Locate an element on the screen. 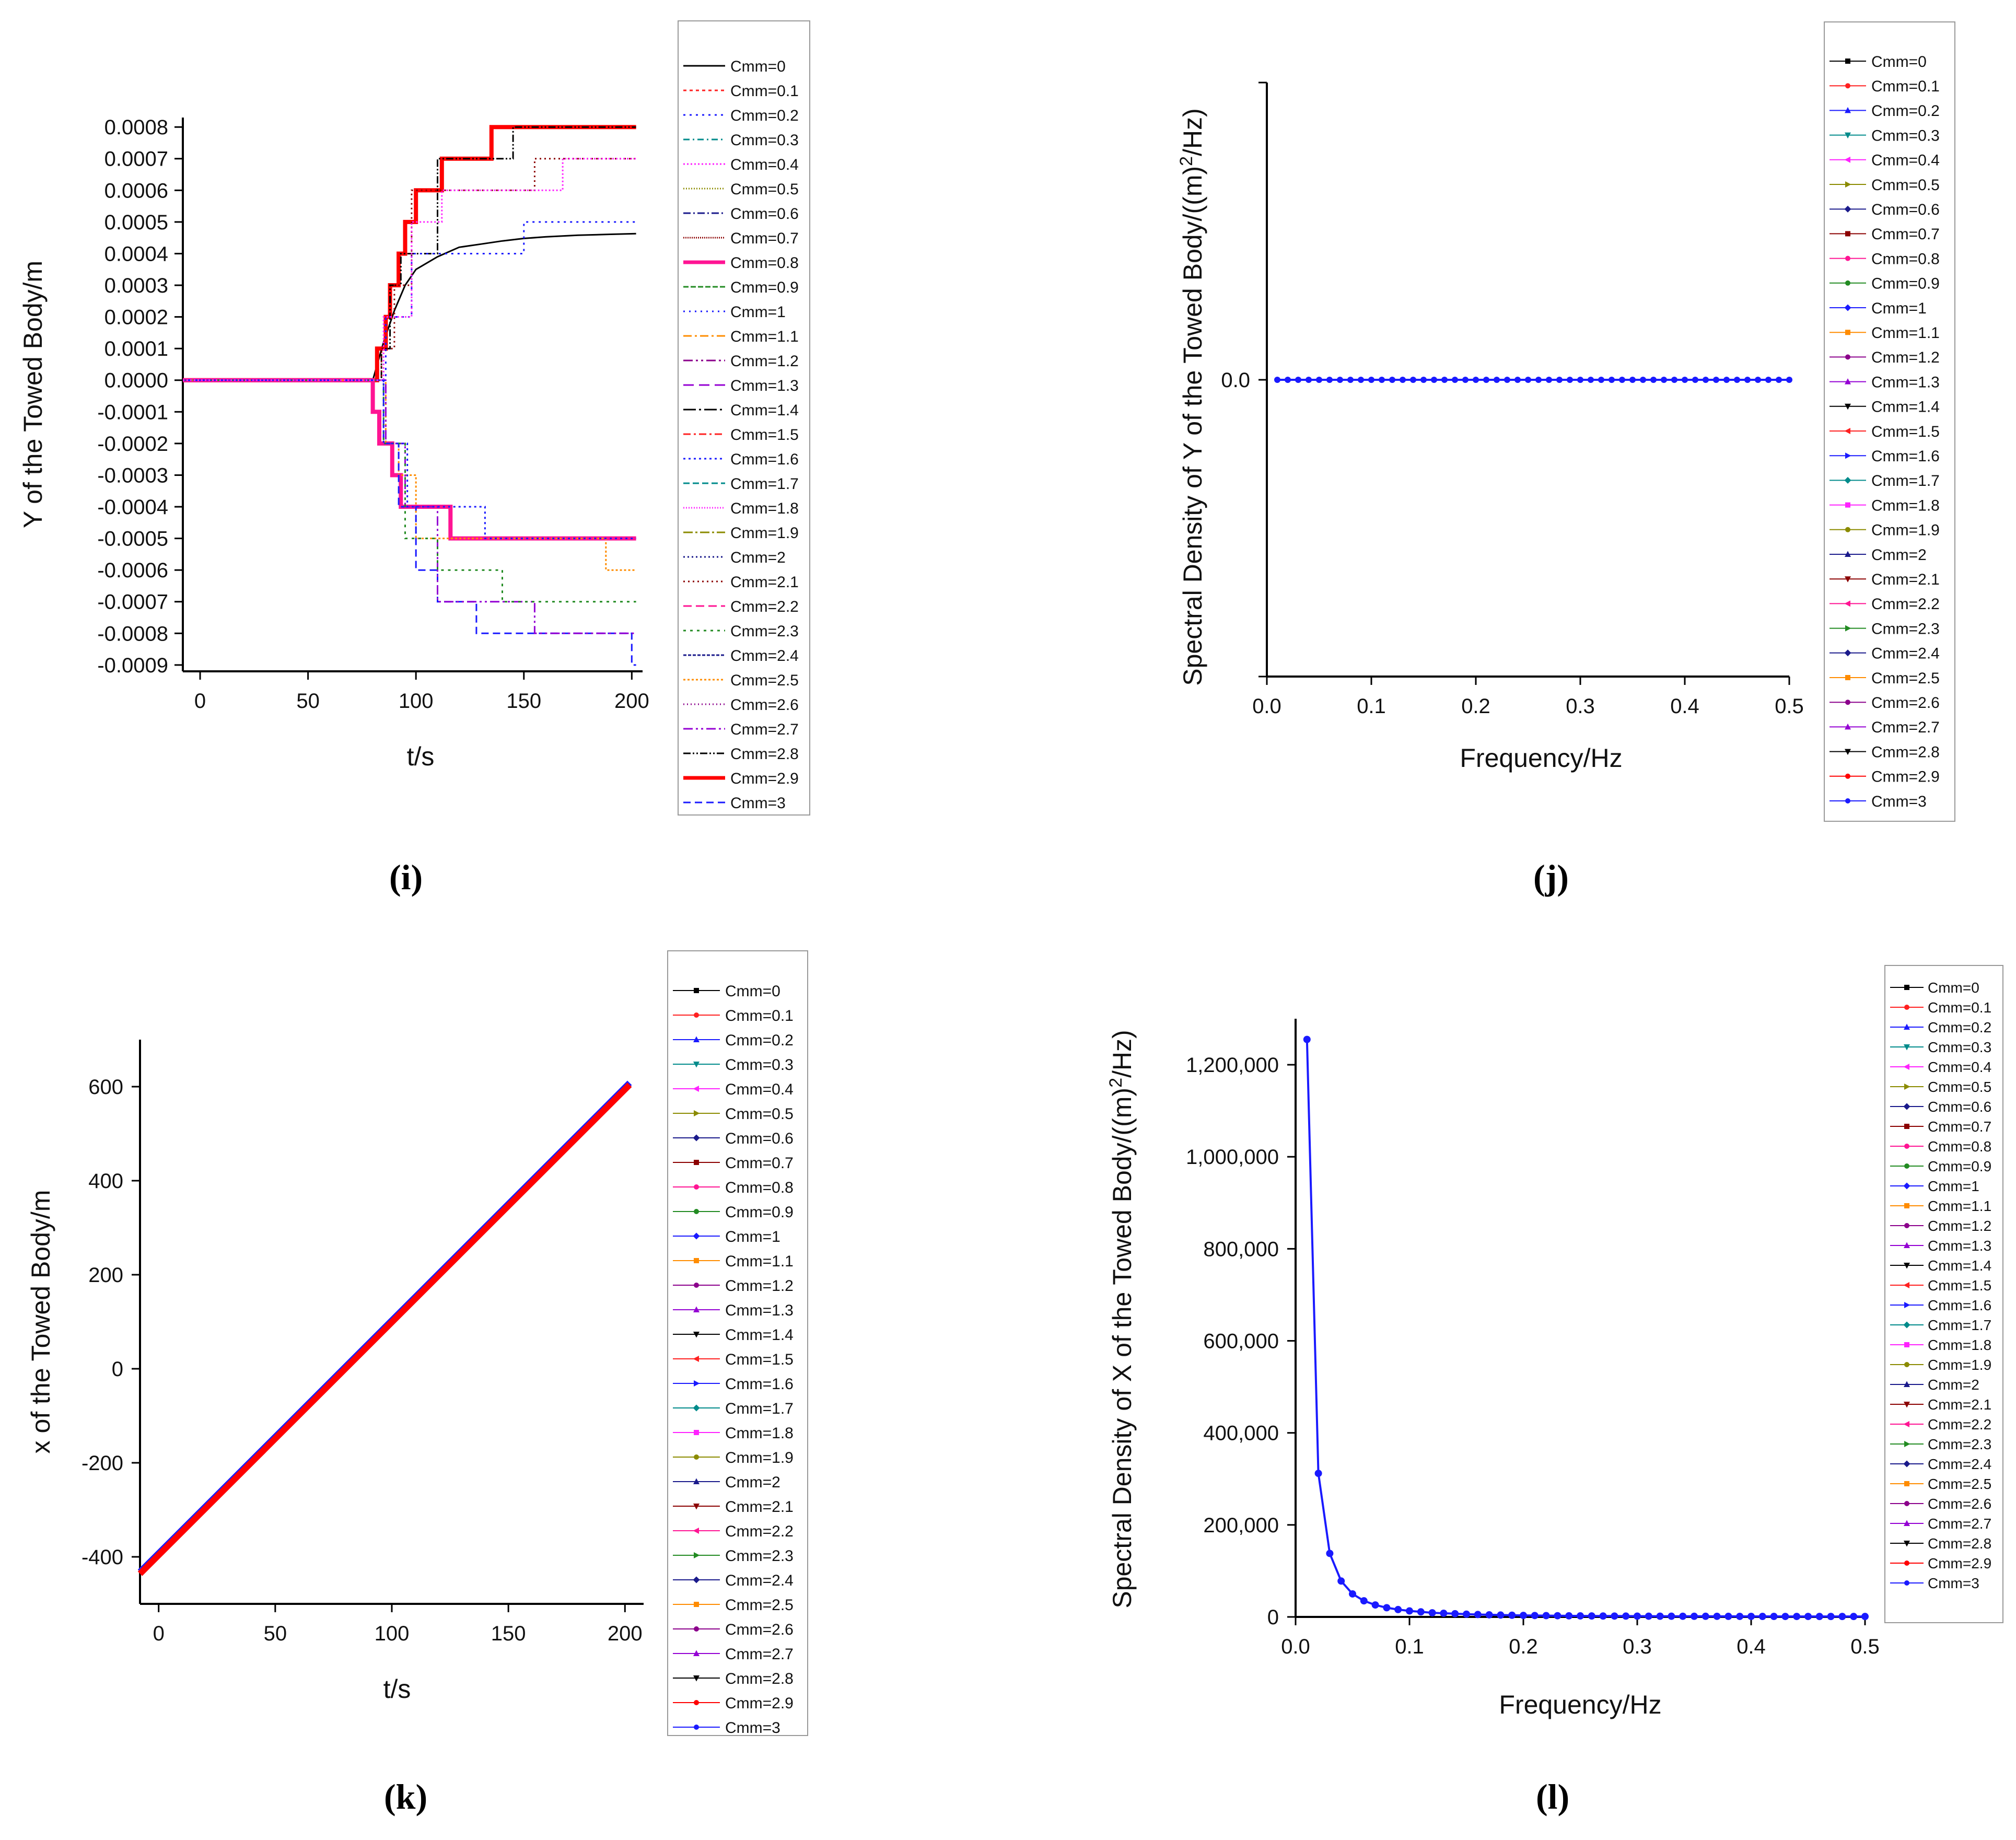 The width and height of the screenshot is (2016, 1840). legend-entry: Cmm=0.1 is located at coordinates (1959, 1007).